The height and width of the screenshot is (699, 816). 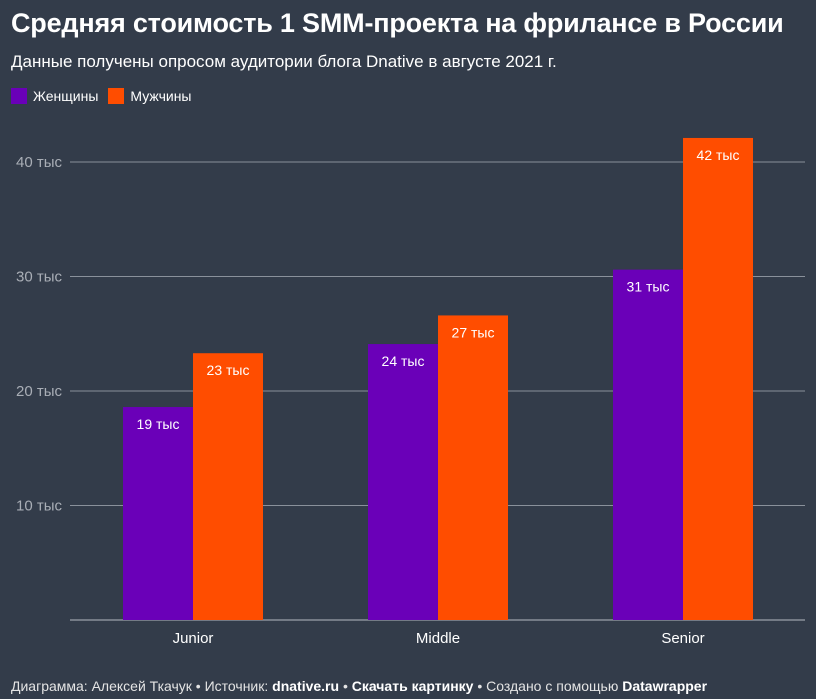 I want to click on footer-source-link: dnative.ru, so click(x=306, y=686).